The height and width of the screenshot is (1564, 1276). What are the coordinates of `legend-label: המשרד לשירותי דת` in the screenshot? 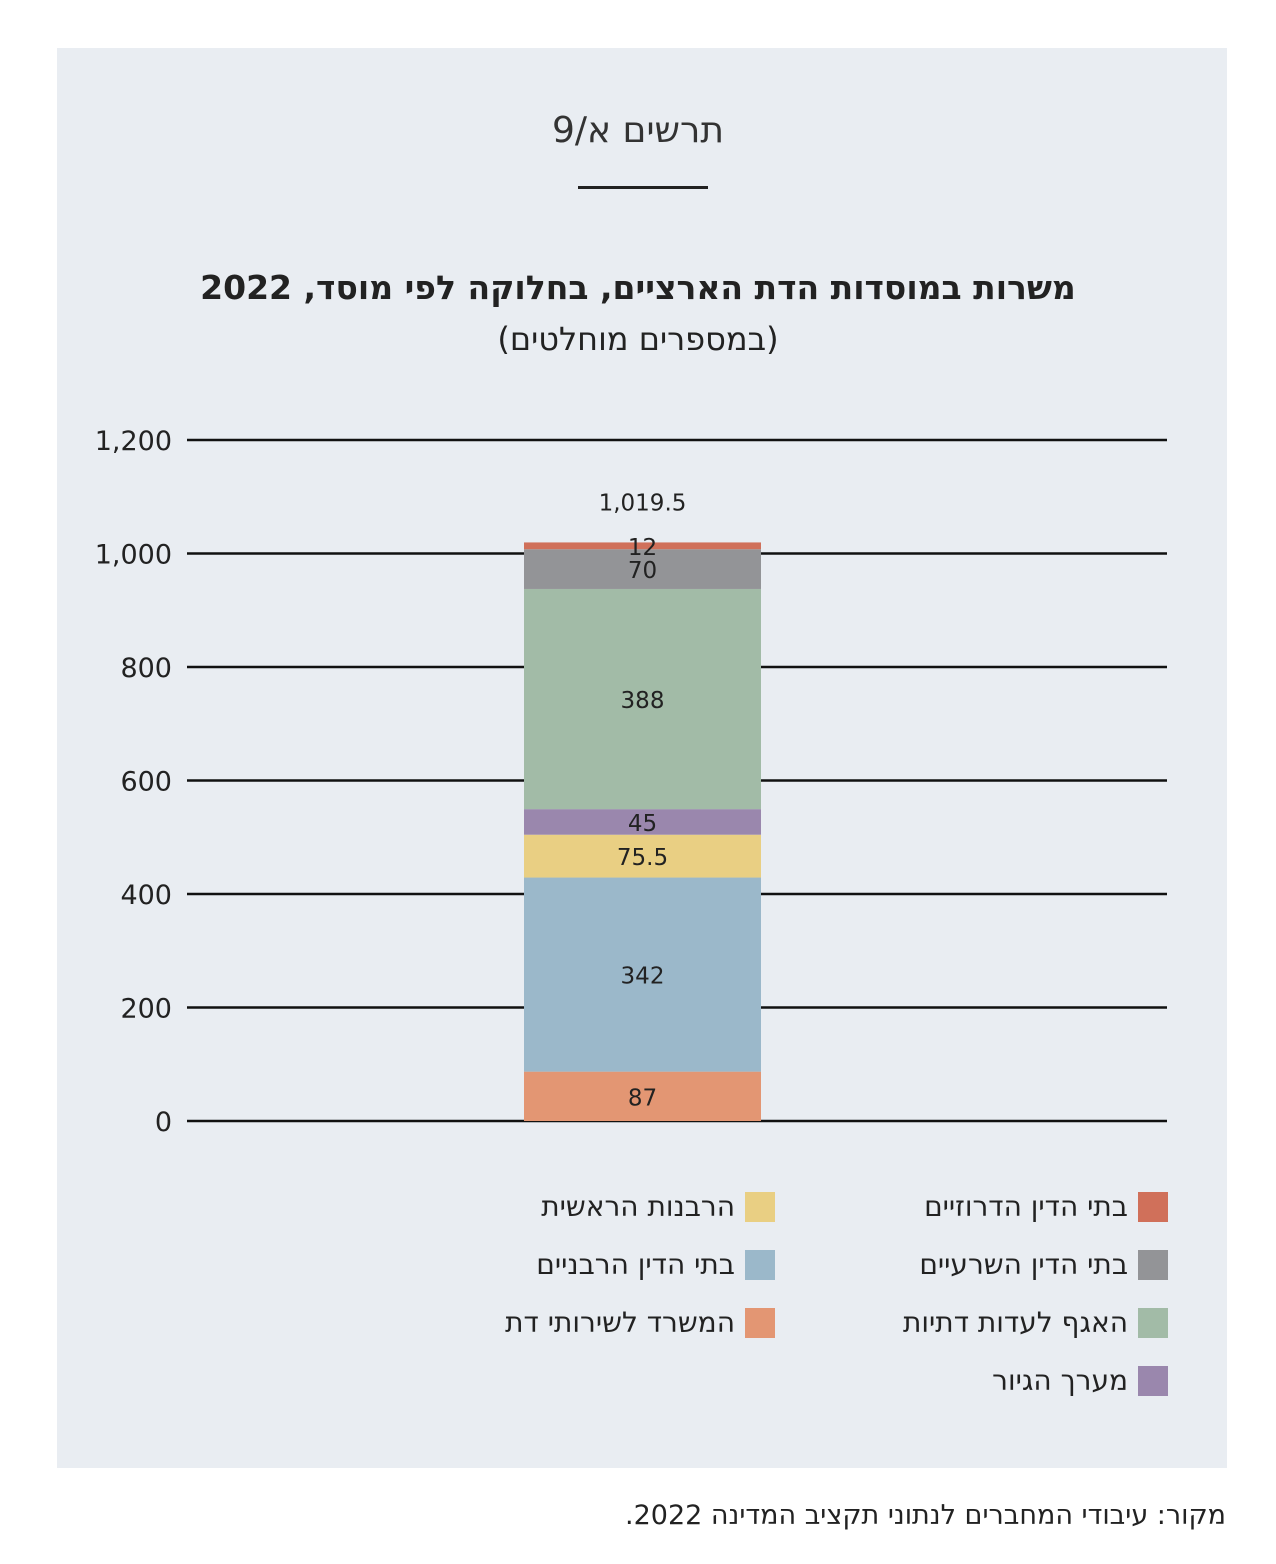 It's located at (620, 1322).